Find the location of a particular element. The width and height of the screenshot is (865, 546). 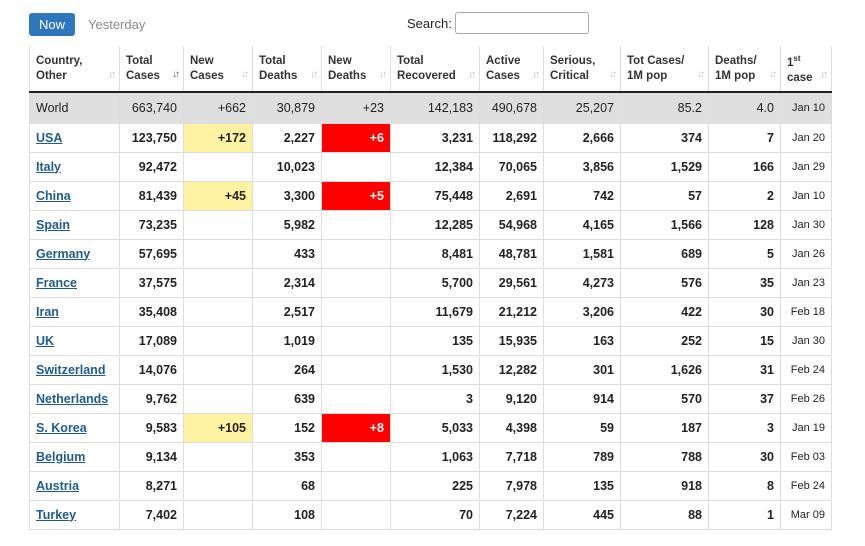

country-link: Spain is located at coordinates (53, 224).